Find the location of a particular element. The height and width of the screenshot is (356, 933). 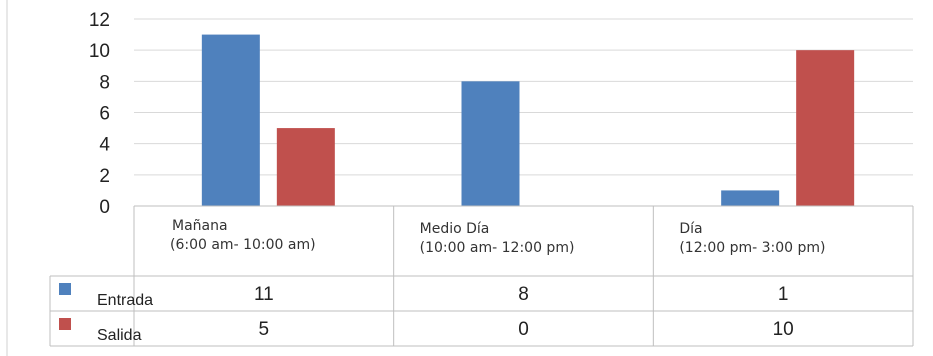

table-cell-value: 10 is located at coordinates (783, 329).